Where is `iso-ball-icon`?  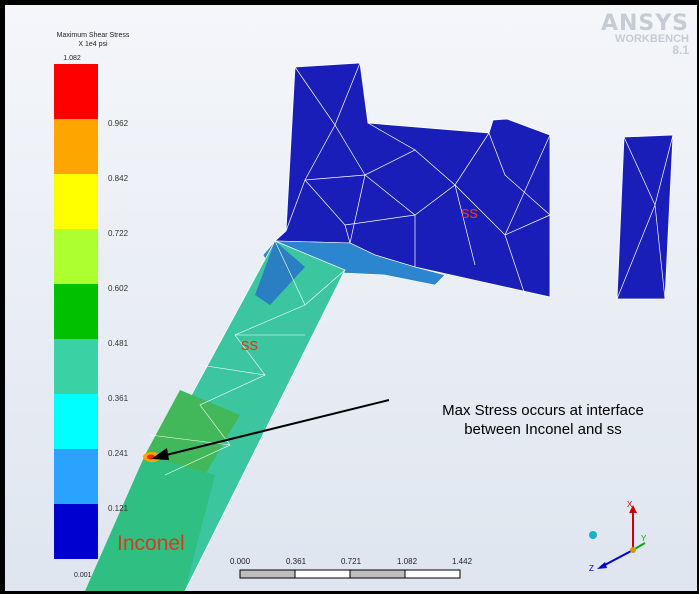
iso-ball-icon is located at coordinates (593, 535).